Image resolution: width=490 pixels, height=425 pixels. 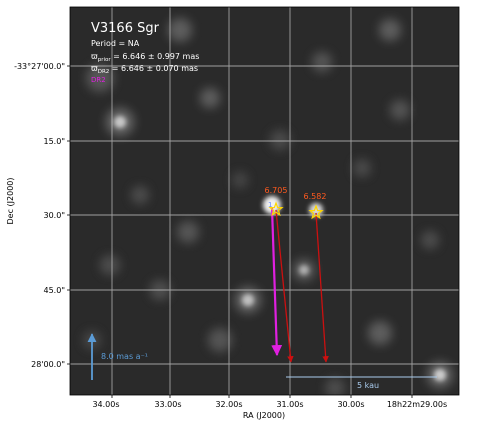 I want to click on x-tick-label: 32.00s, so click(x=228, y=404).